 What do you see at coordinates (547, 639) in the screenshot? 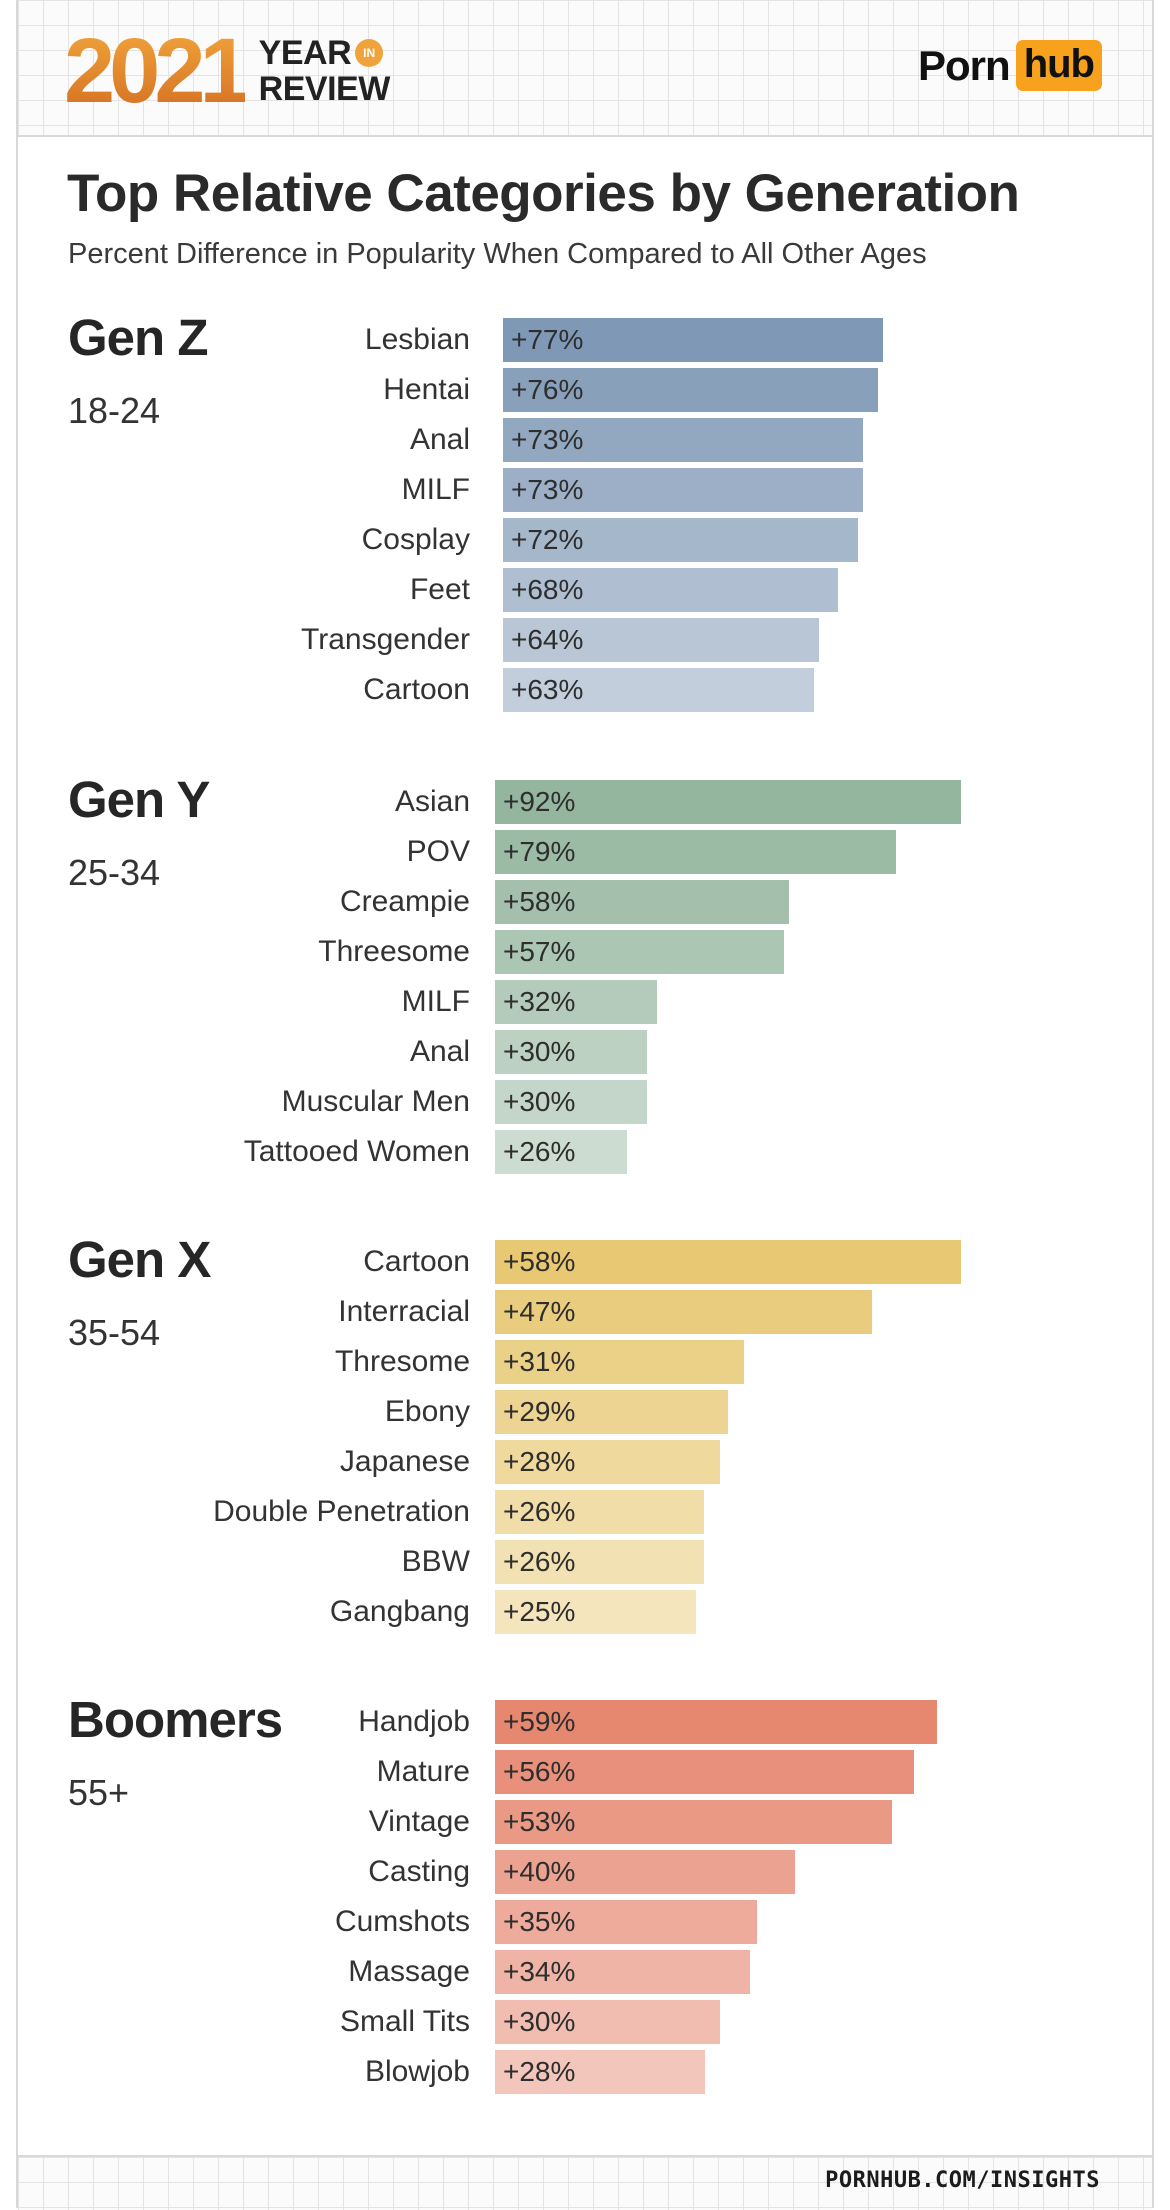
I see `bar-value-label: +64%` at bounding box center [547, 639].